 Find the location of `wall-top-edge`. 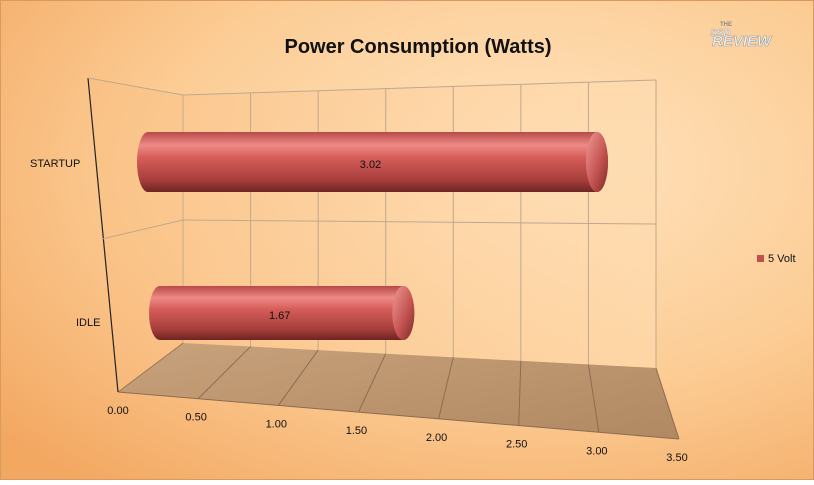

wall-top-edge is located at coordinates (419, 87).